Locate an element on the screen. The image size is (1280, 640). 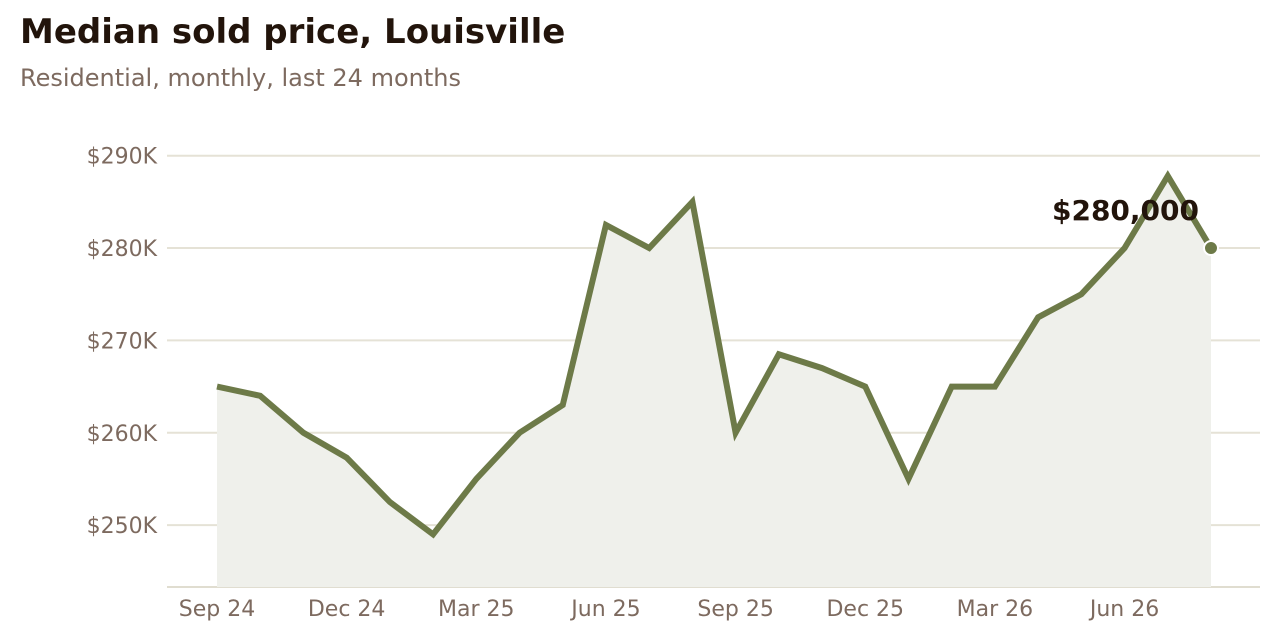
x-tick-label: Dec 24 is located at coordinates (347, 609).